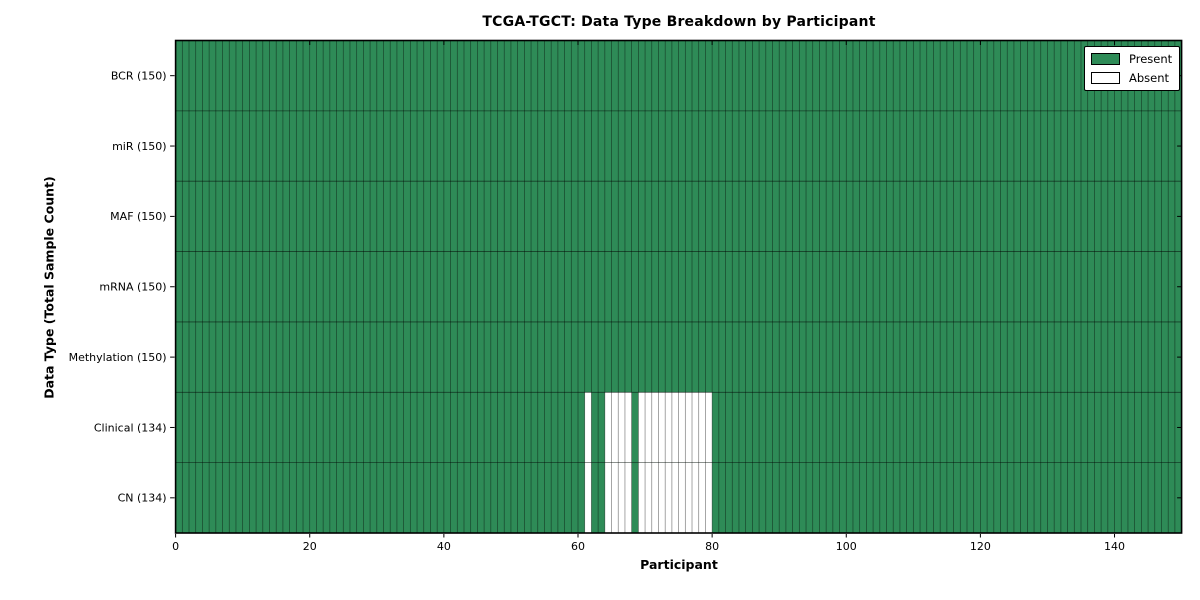  Describe the element at coordinates (1149, 78) in the screenshot. I see `legend-label-absent: Absent` at that location.